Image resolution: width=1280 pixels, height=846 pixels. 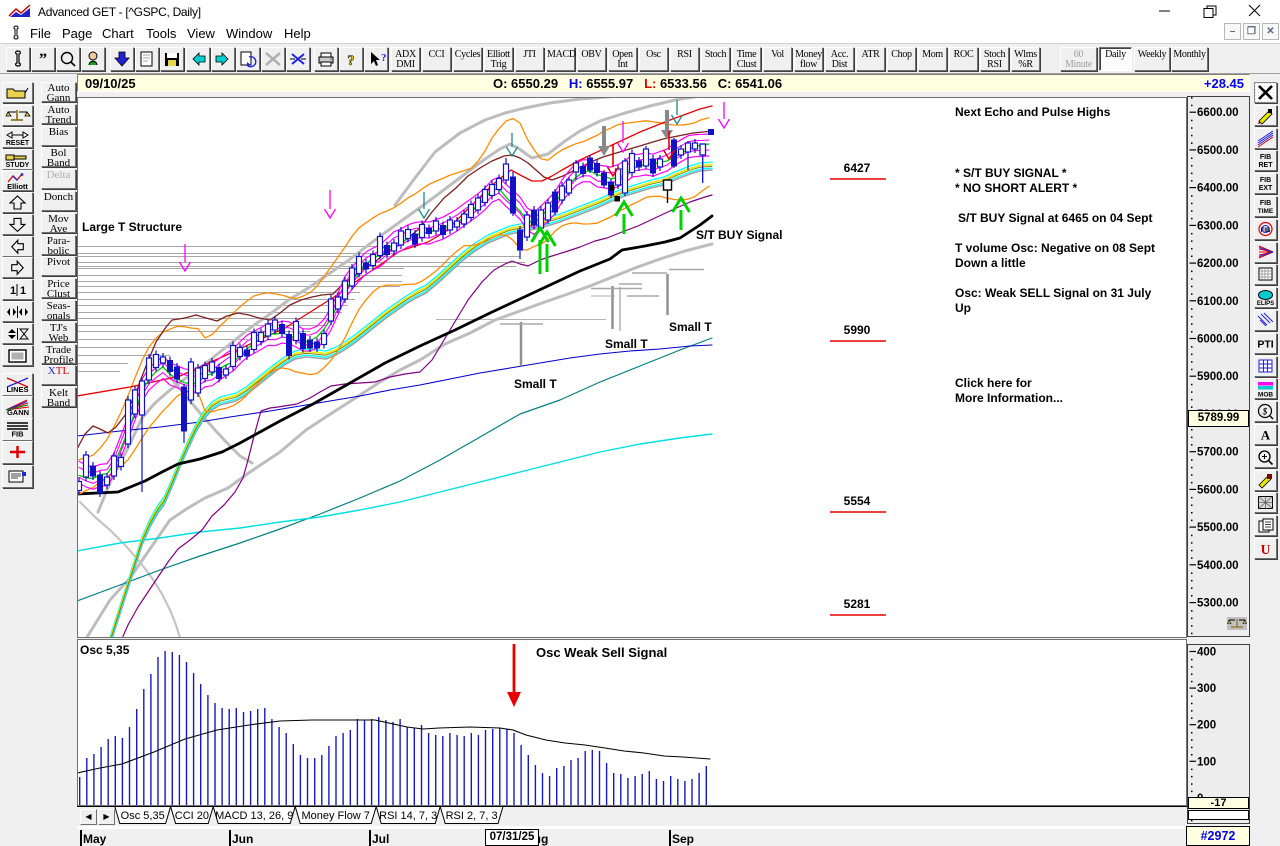 What do you see at coordinates (1218, 189) in the screenshot?
I see `svg-text: 6400.00` at bounding box center [1218, 189].